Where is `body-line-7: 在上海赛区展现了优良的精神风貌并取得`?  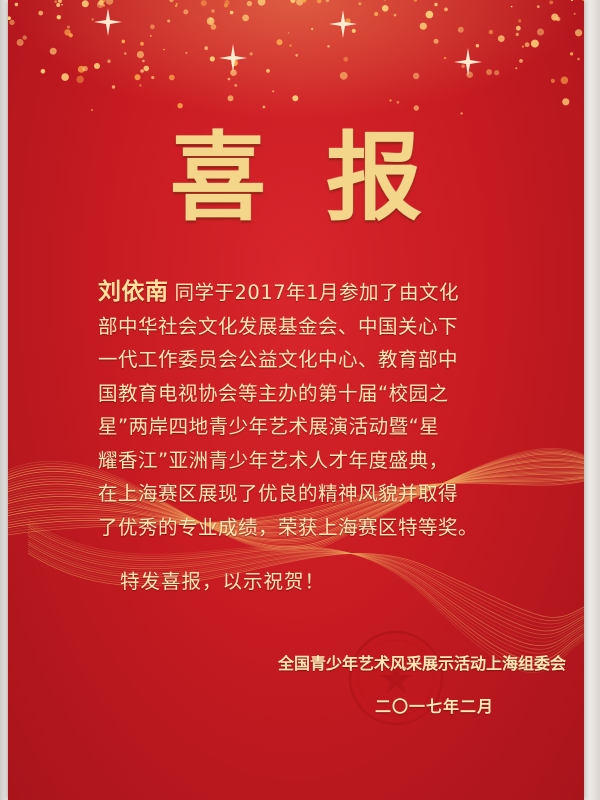 body-line-7: 在上海赛区展现了优良的精神风貌并取得 is located at coordinates (278, 493).